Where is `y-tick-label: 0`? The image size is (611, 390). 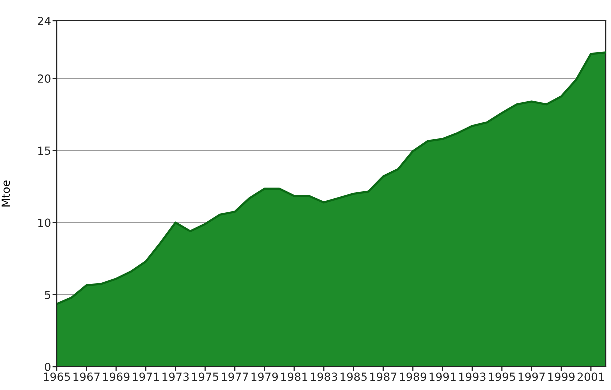 y-tick-label: 0 is located at coordinates (48, 367).